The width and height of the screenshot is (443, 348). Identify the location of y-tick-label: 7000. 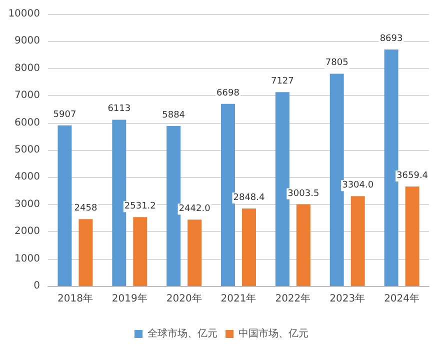
(27, 96).